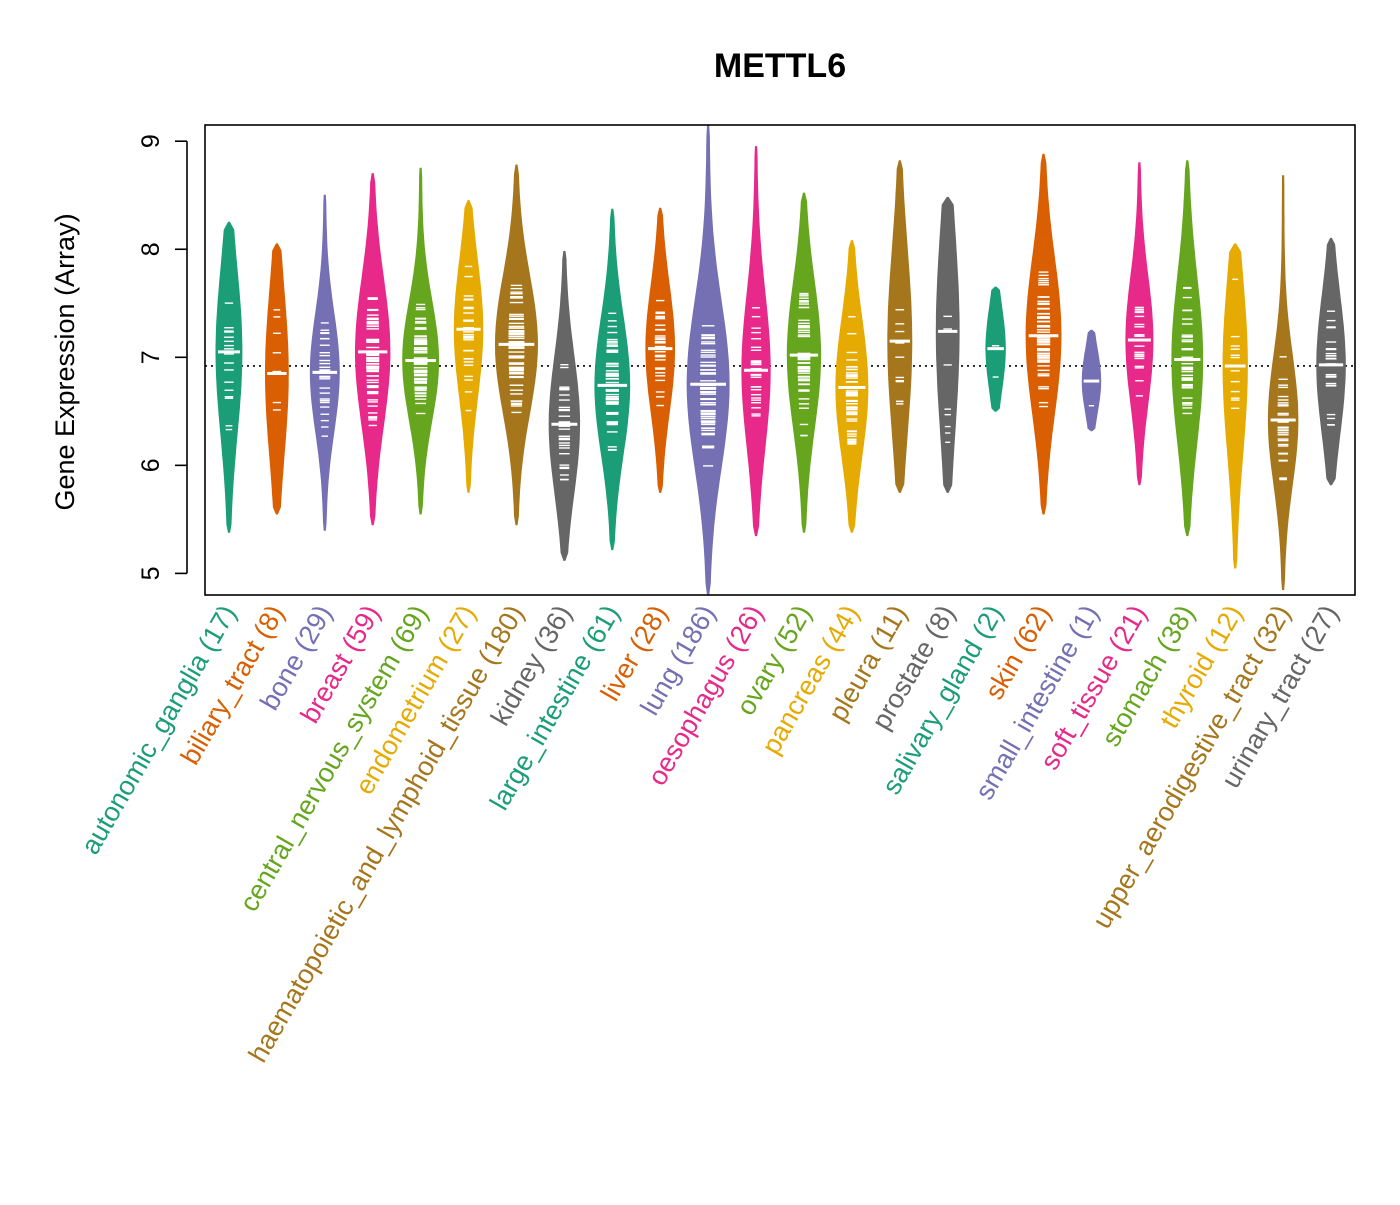 This screenshot has height=1205, width=1400. I want to click on violin-upper_aerodigestive_tract, so click(1283, 383).